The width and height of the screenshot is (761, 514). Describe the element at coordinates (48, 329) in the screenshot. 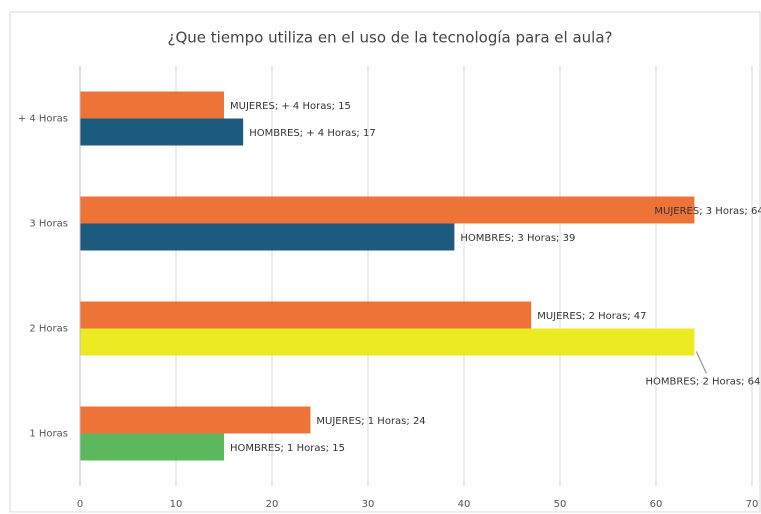

I see `y-tick-label: 2 Horas` at that location.